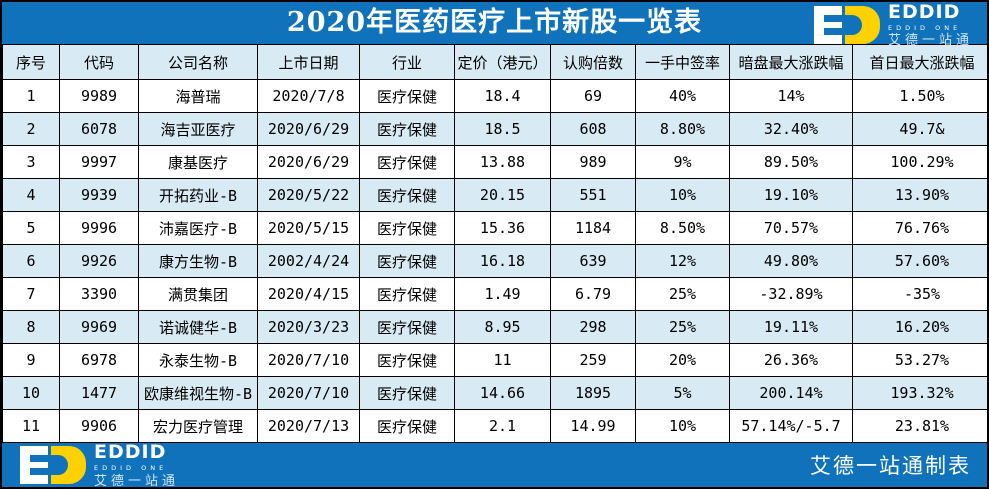  I want to click on table-cell: 53.27%, so click(919, 360).